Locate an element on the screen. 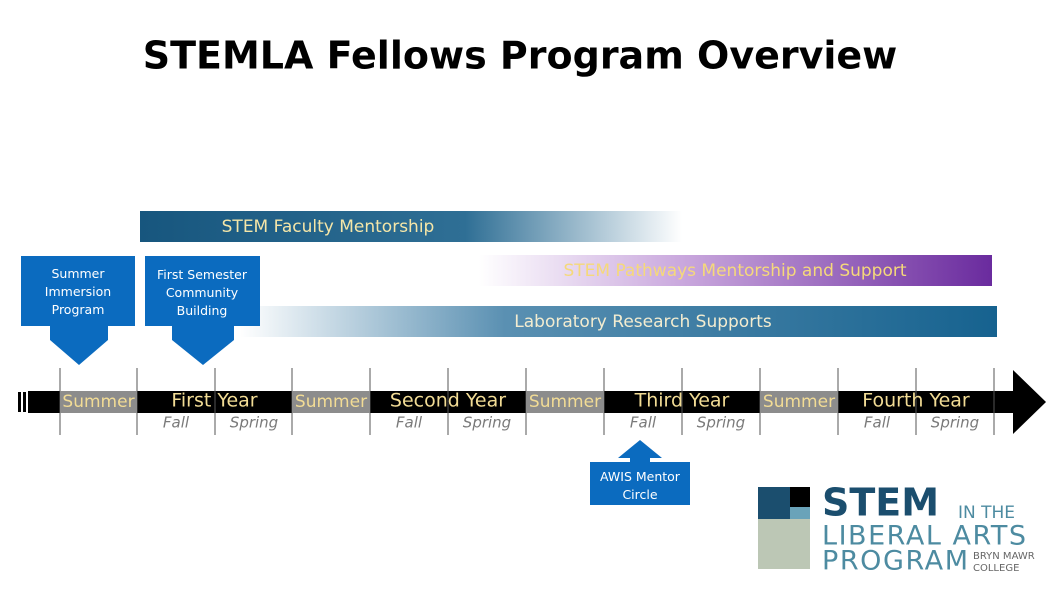  bar-label: STEM Pathways Mentorship and Support is located at coordinates (734, 271).